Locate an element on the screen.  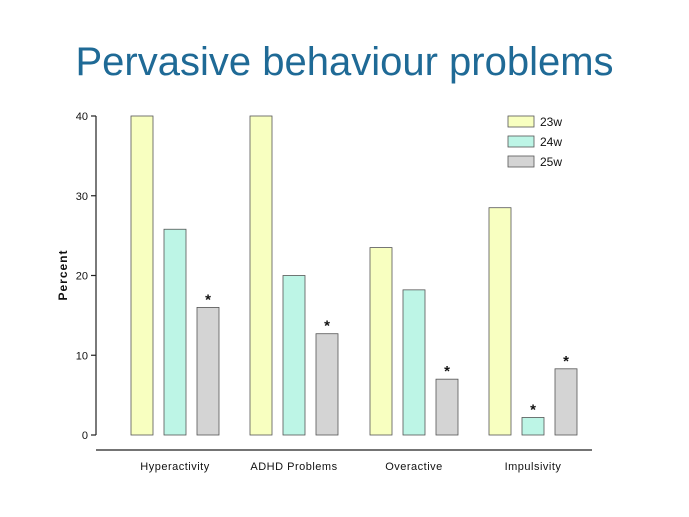
y-tick-label: 20 is located at coordinates (82, 277).